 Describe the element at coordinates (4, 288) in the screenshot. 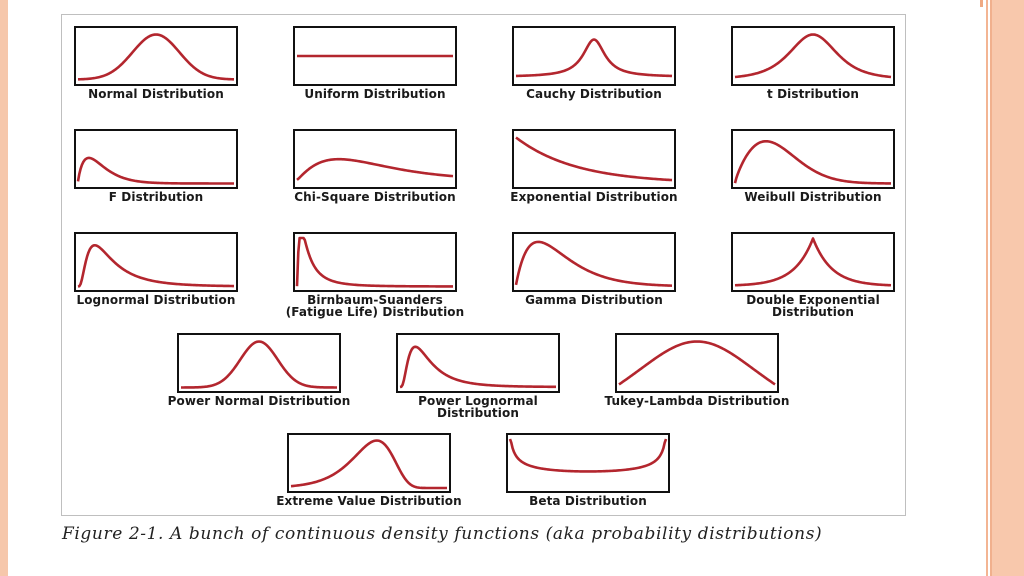

I see `left-accent-bar` at that location.